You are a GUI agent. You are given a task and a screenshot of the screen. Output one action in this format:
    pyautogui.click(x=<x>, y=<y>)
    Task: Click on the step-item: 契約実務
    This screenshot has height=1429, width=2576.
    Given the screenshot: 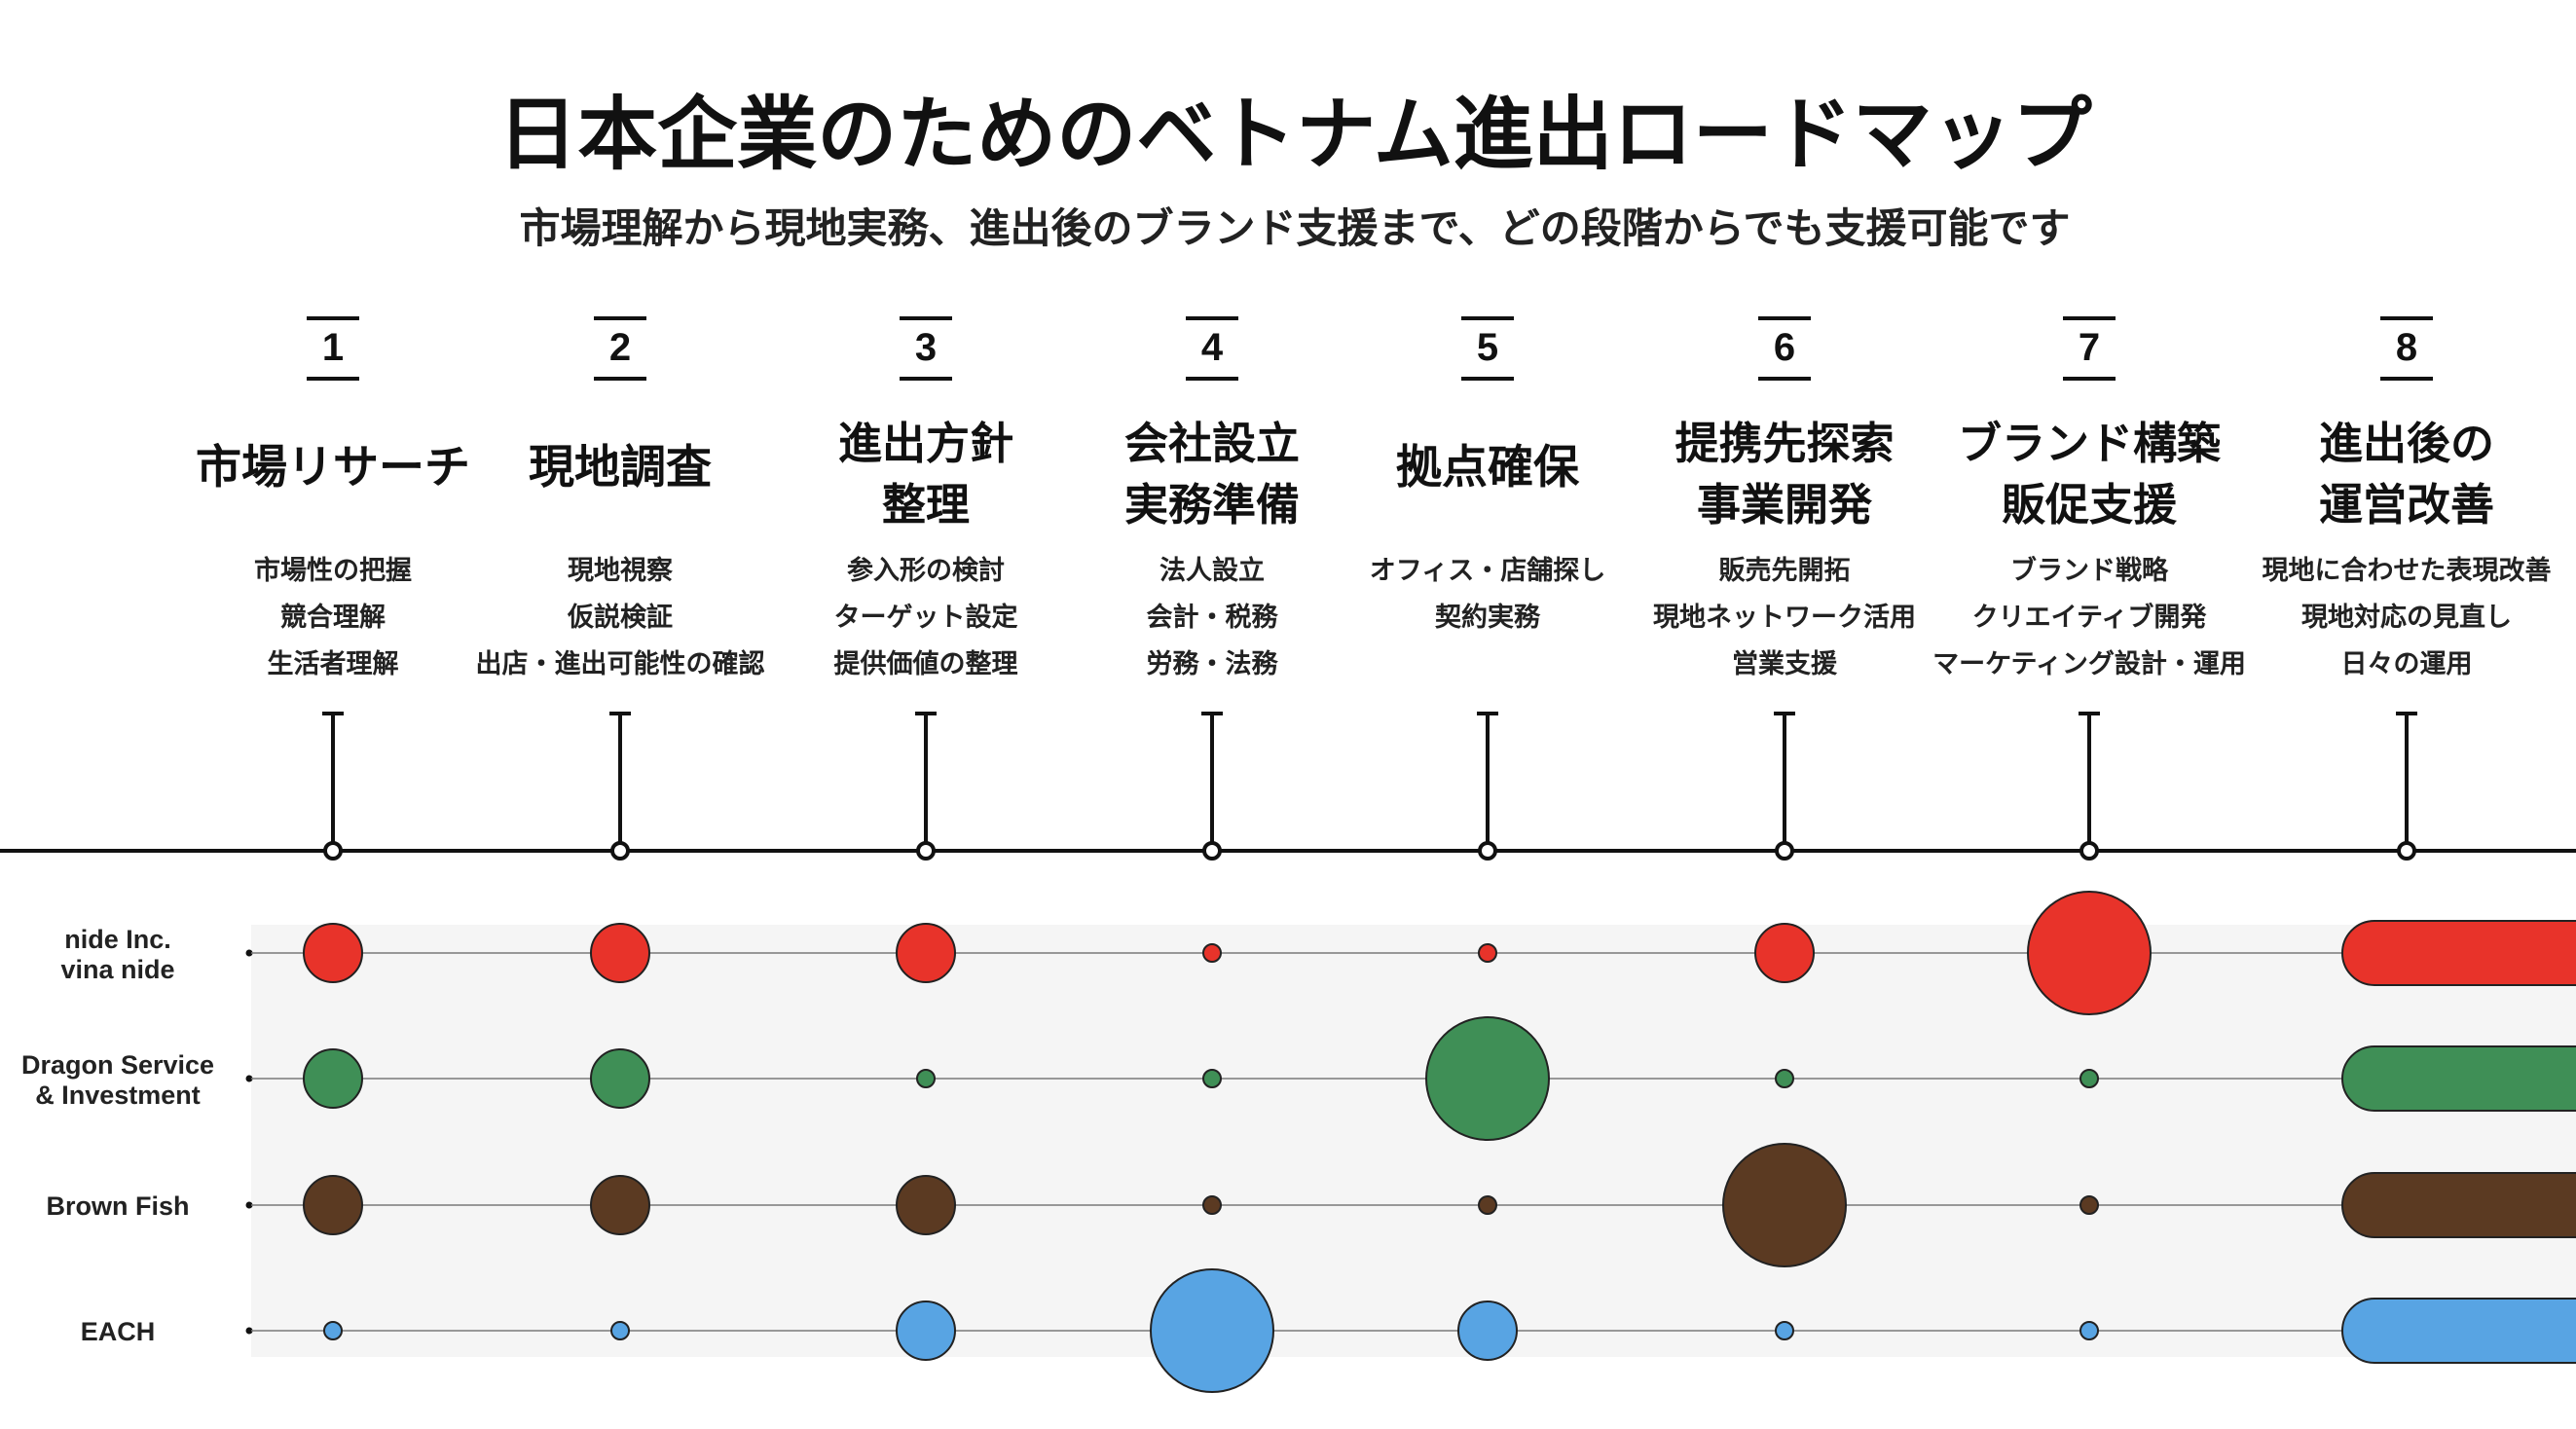 What is the action you would take?
    pyautogui.click(x=1488, y=617)
    